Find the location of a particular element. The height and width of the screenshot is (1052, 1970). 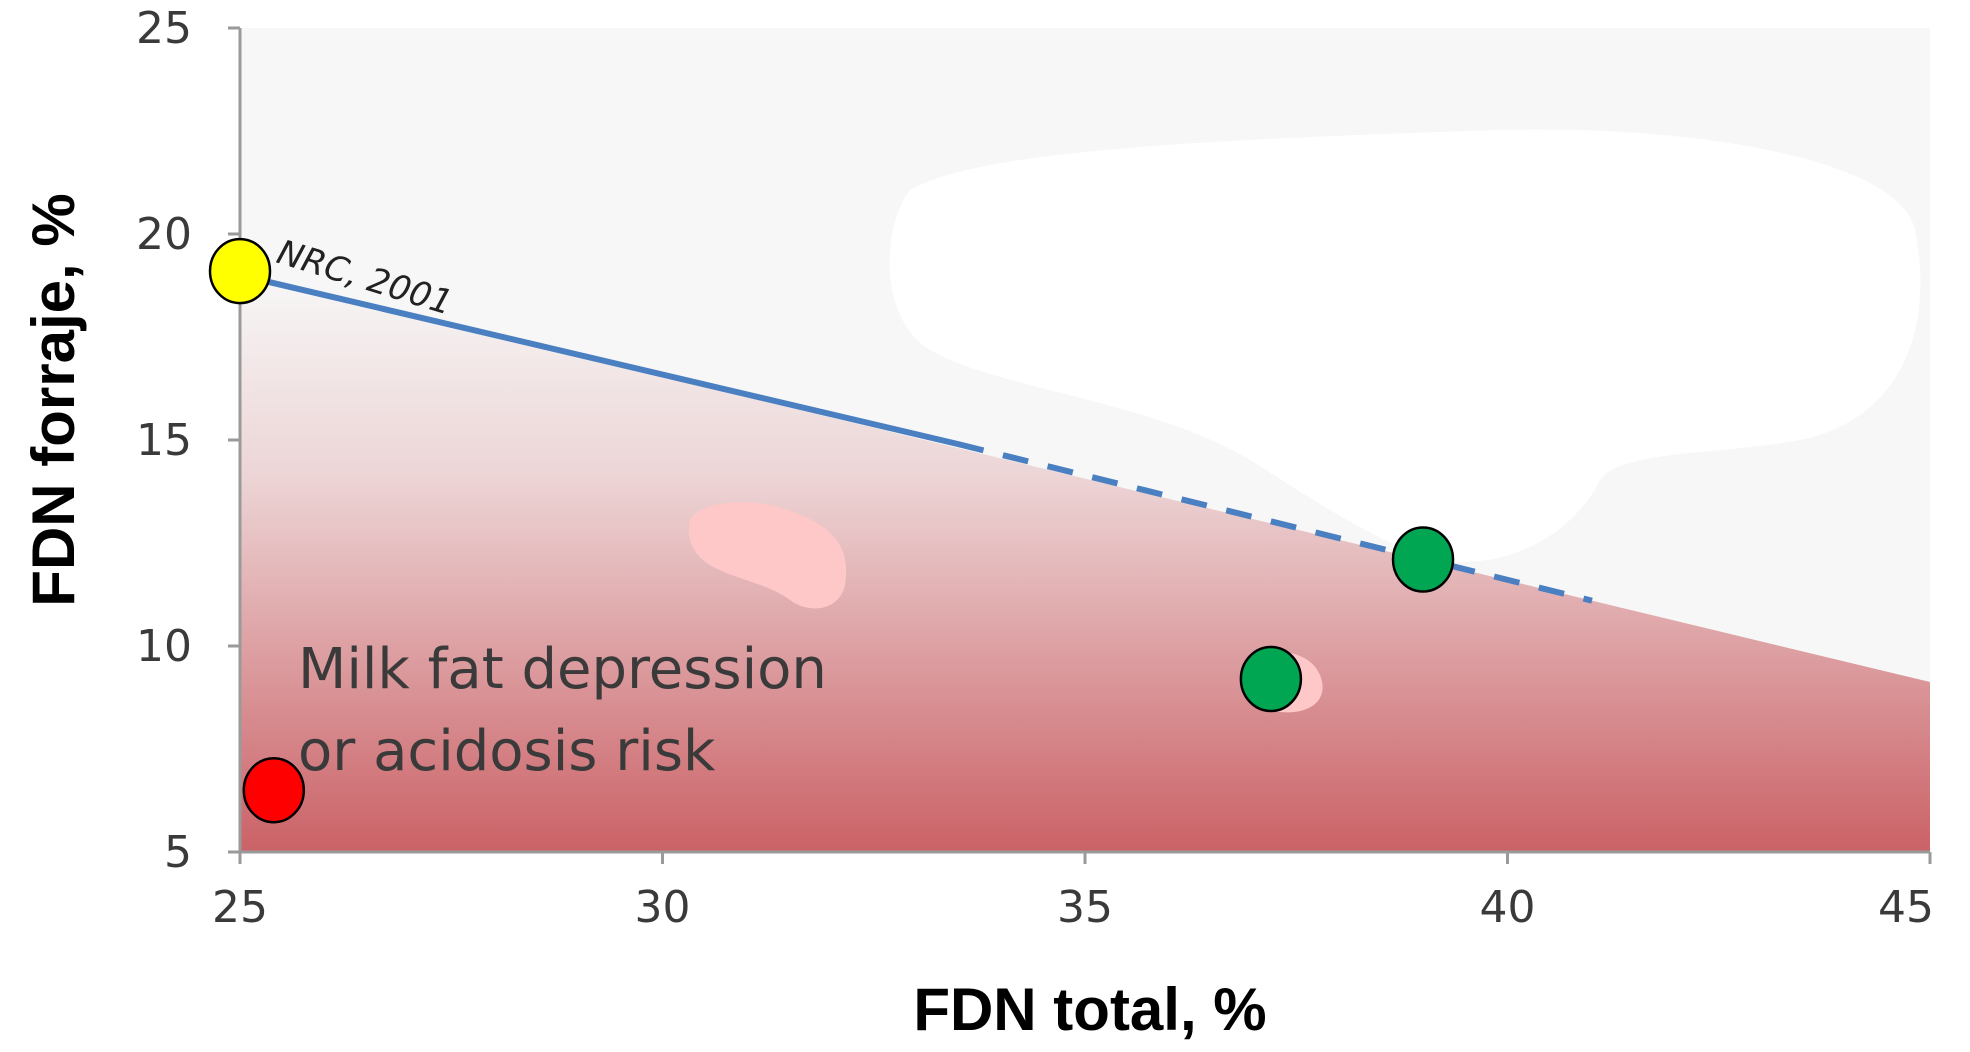

y-tick-label: 15 is located at coordinates (164, 440).